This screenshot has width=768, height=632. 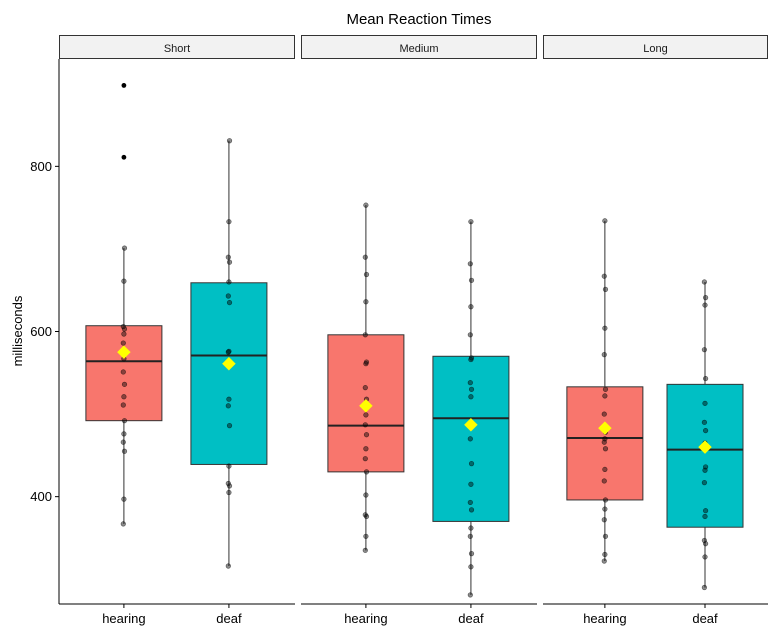 What do you see at coordinates (418, 49) in the screenshot?
I see `facet-strip-label: Medium` at bounding box center [418, 49].